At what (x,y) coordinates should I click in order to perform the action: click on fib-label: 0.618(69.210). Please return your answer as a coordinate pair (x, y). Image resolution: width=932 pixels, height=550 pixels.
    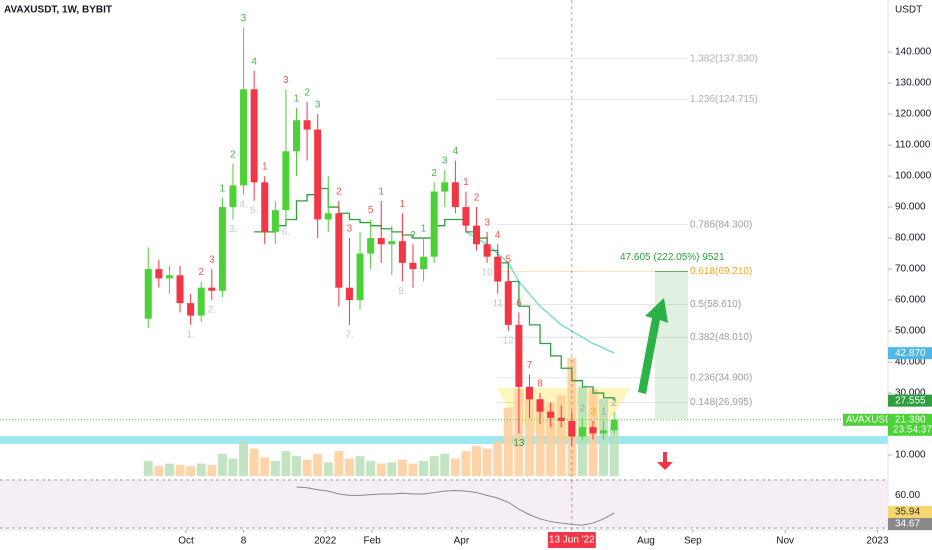
    Looking at the image, I should click on (721, 271).